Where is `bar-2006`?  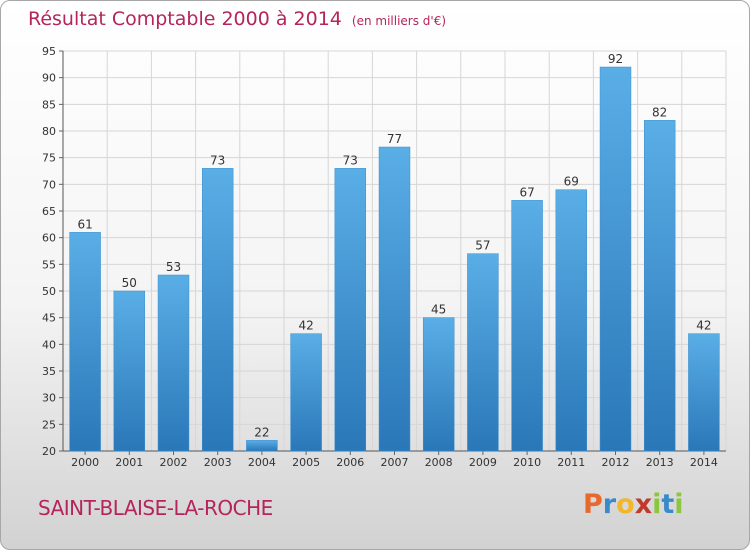
bar-2006 is located at coordinates (350, 310).